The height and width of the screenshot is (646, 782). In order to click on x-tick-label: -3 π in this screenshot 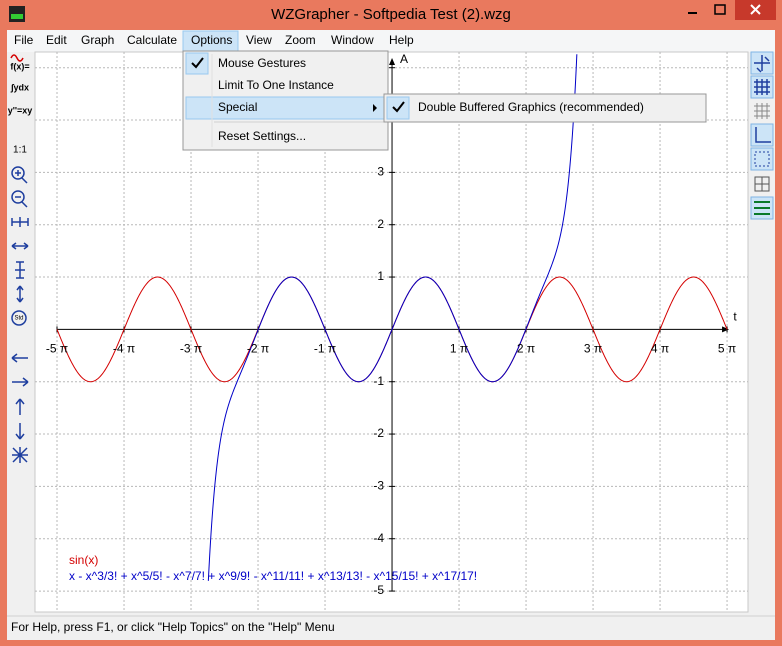, I will do `click(191, 349)`.